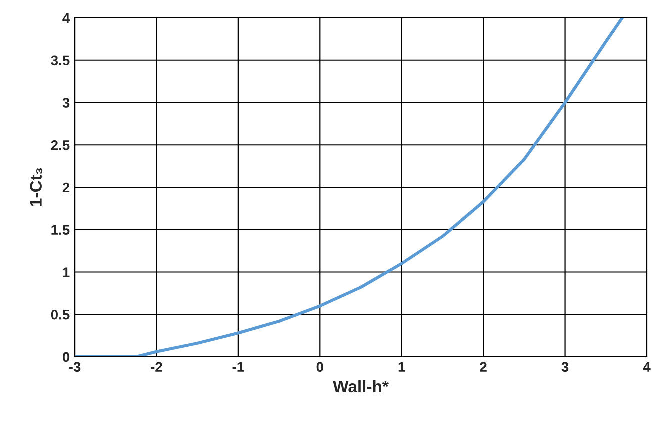 Image resolution: width=664 pixels, height=422 pixels. Describe the element at coordinates (61, 230) in the screenshot. I see `y-tick-label: 1.5` at that location.